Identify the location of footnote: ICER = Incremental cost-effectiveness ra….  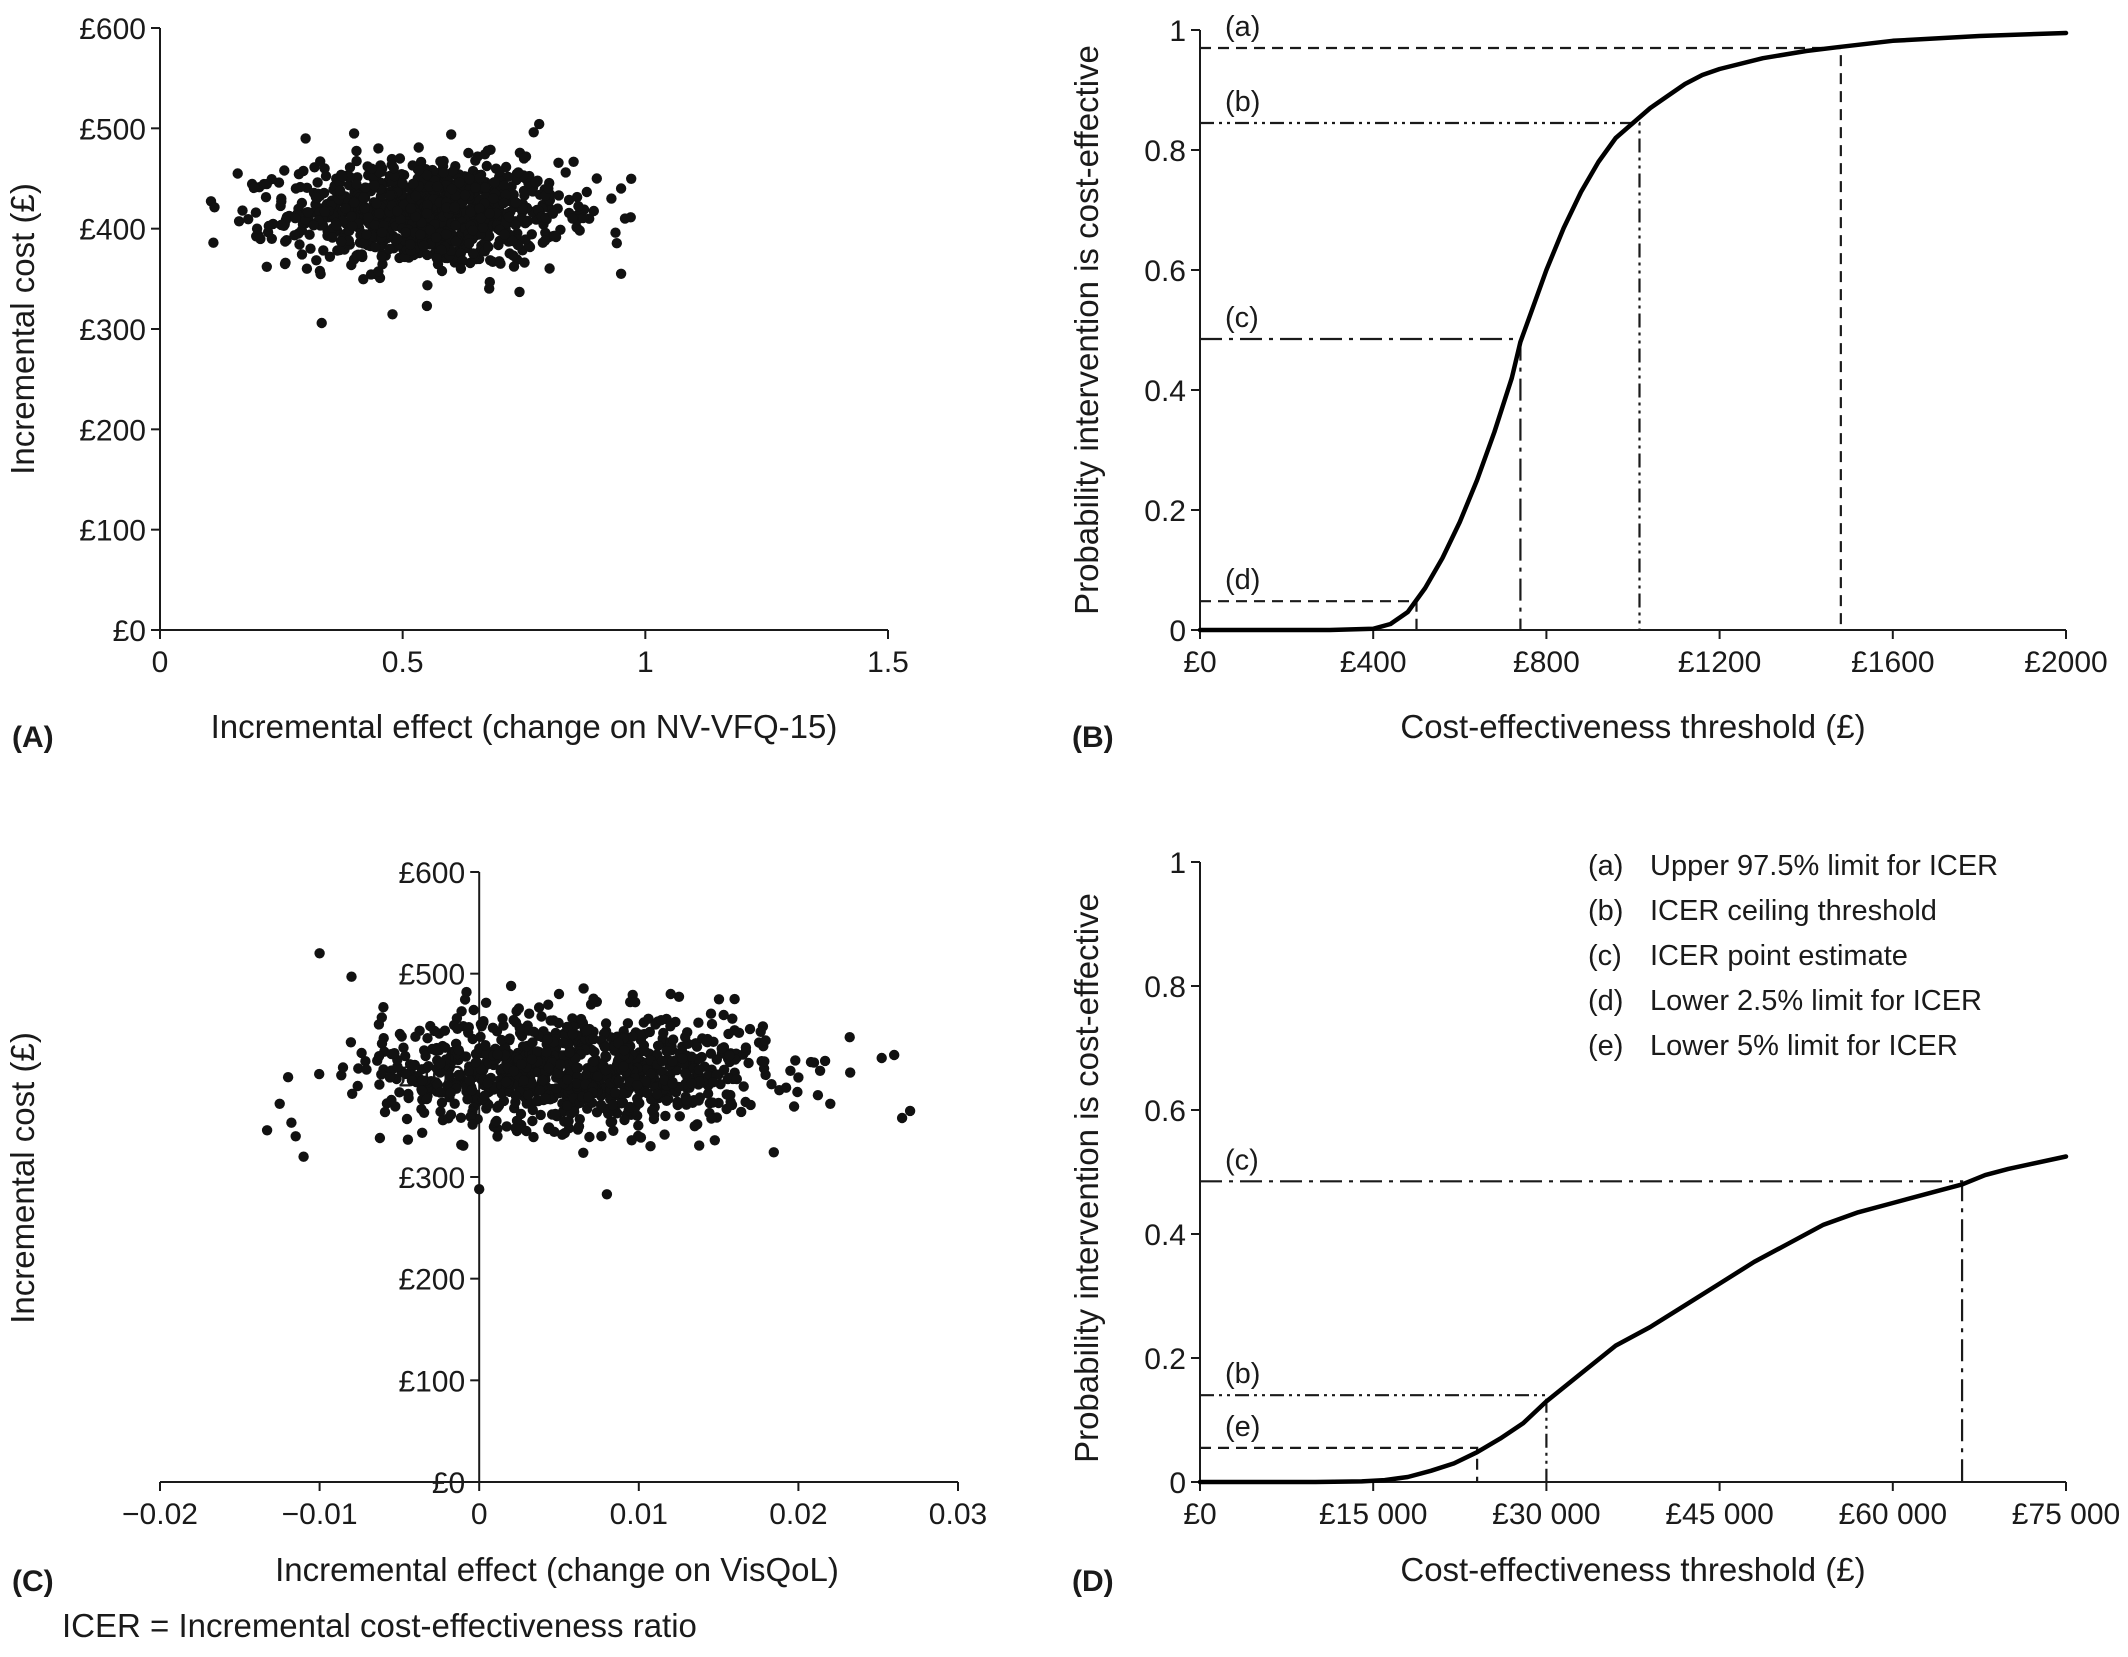
(379, 1625).